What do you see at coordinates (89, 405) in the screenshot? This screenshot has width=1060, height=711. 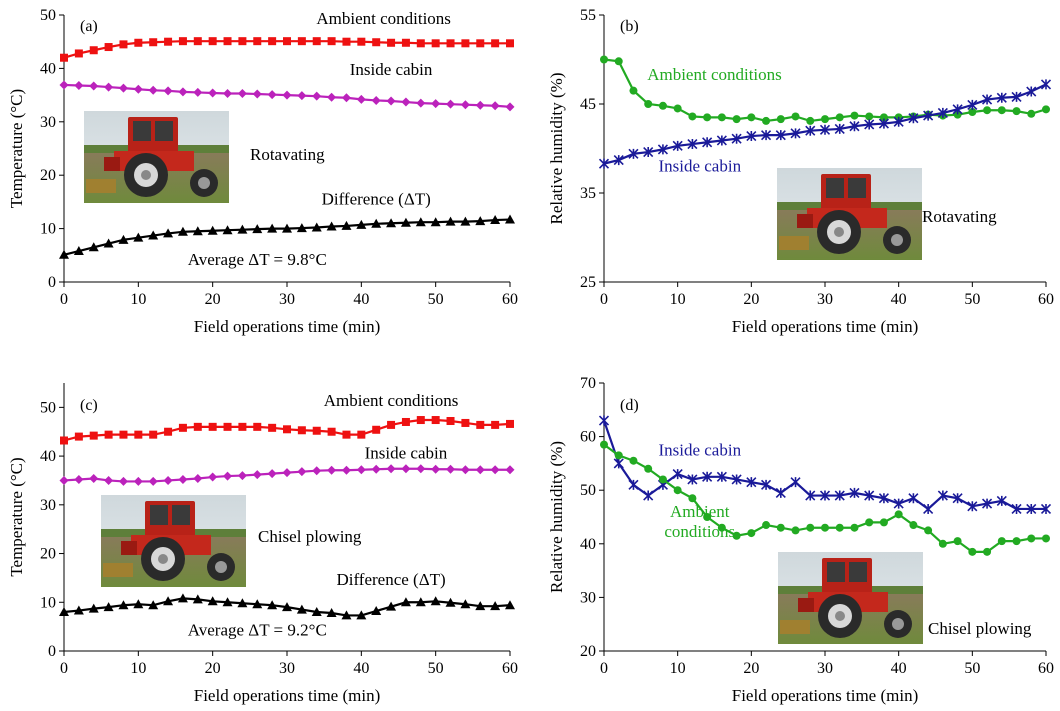 I see `panel-label: (c)` at bounding box center [89, 405].